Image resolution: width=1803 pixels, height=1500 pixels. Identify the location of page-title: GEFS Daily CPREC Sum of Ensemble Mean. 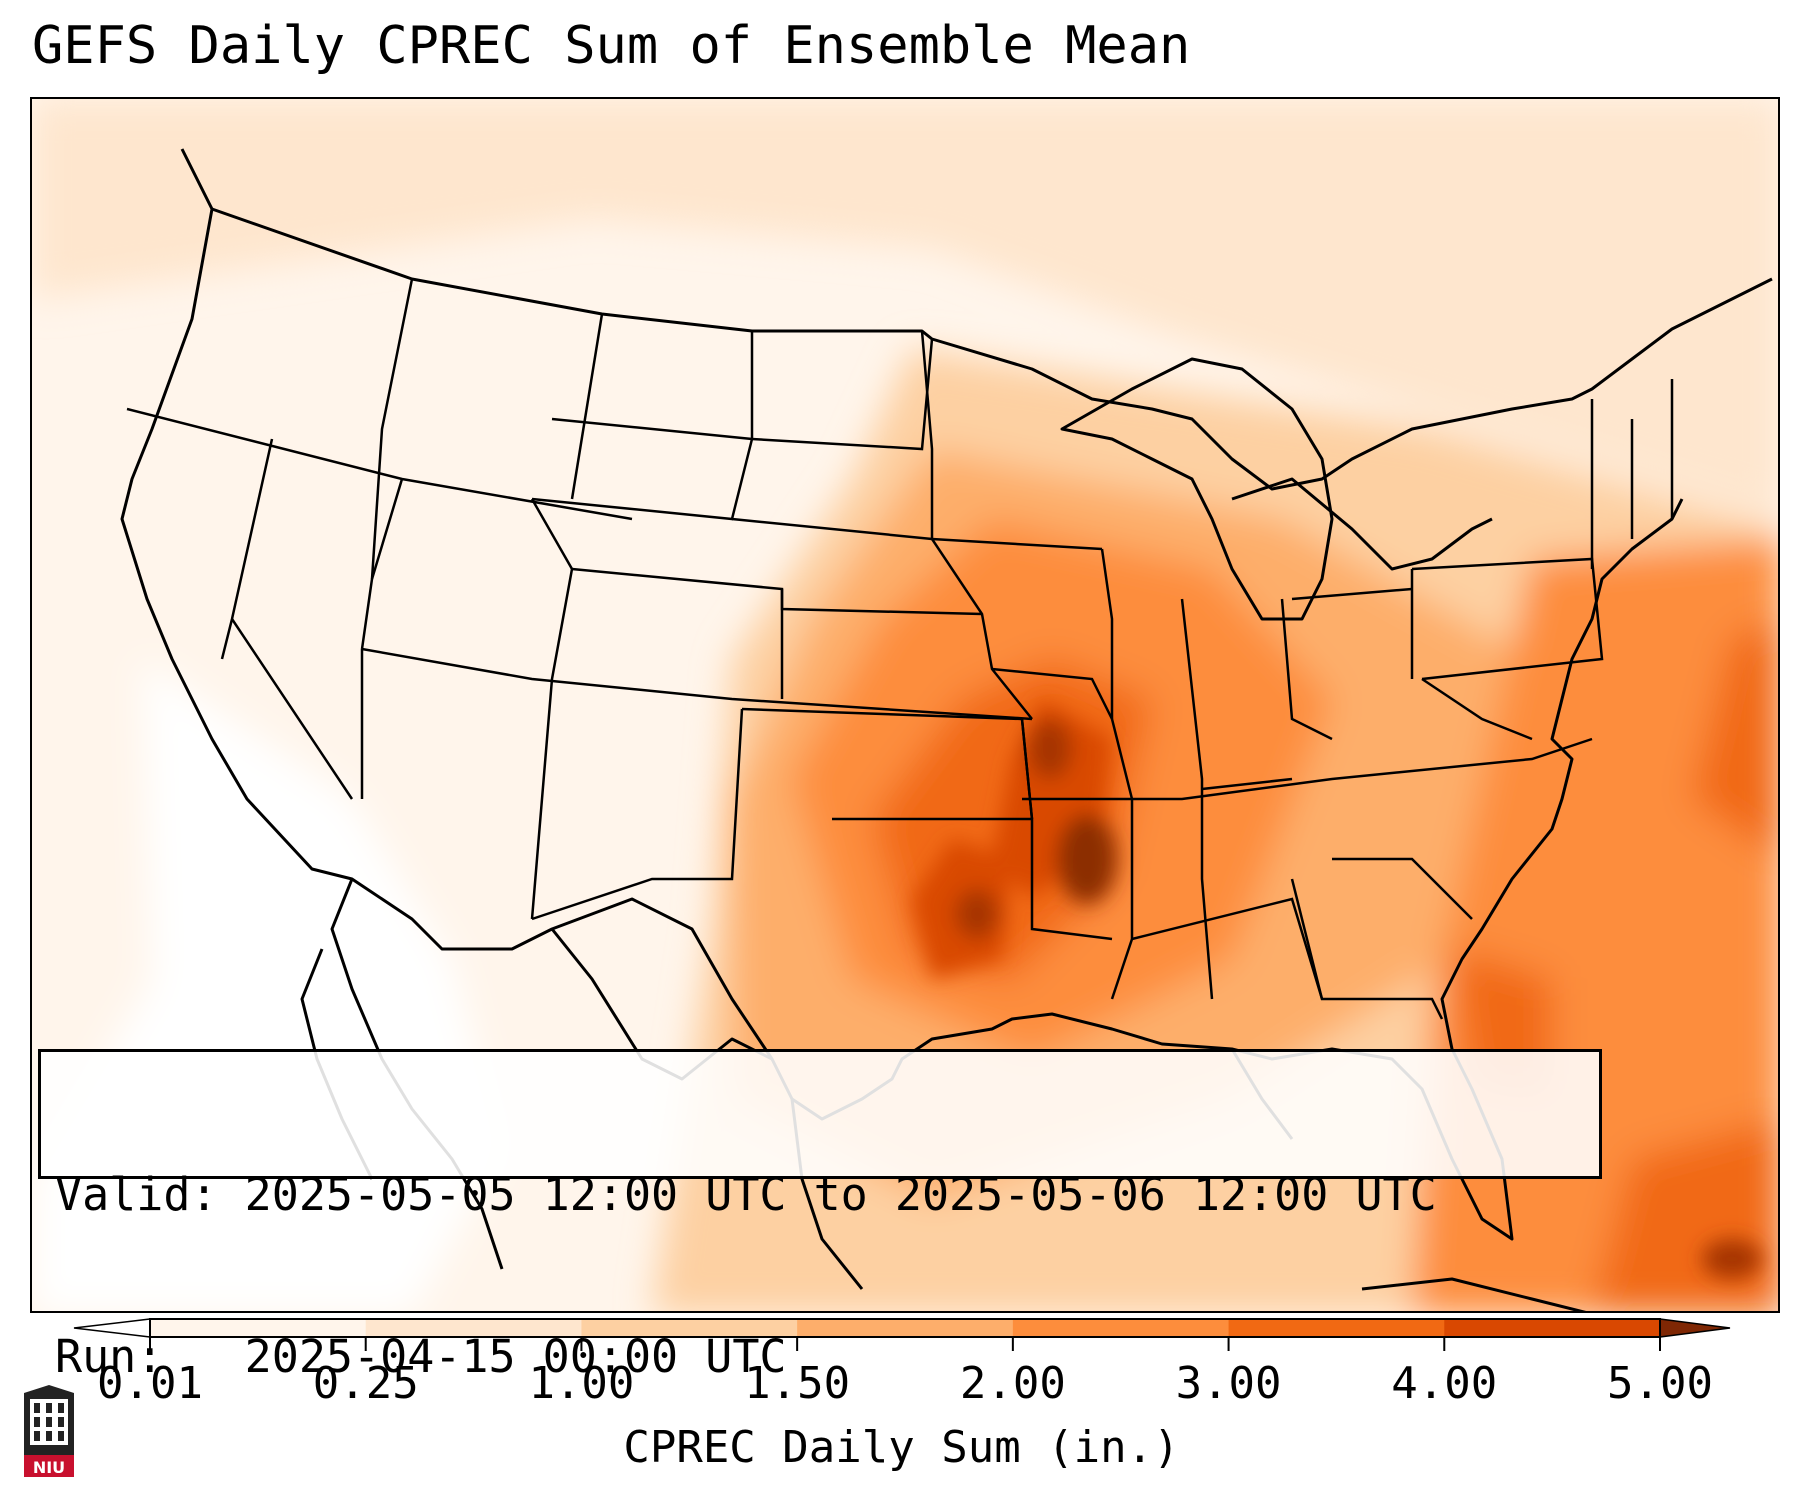
(611, 46).